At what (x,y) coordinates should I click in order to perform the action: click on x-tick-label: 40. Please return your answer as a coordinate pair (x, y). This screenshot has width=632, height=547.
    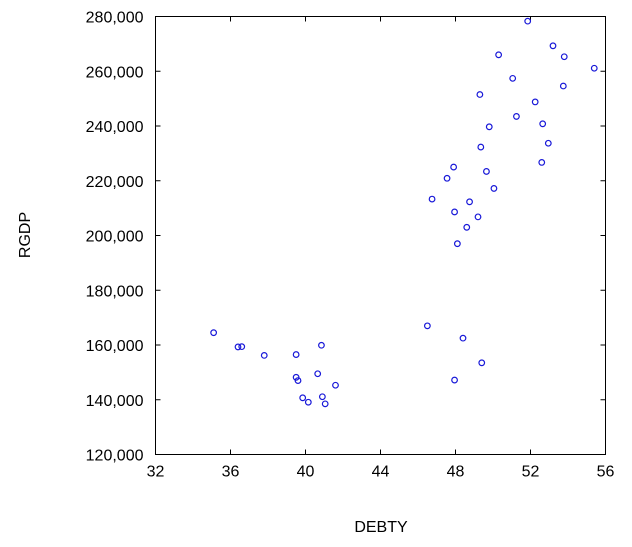
    Looking at the image, I should click on (306, 472).